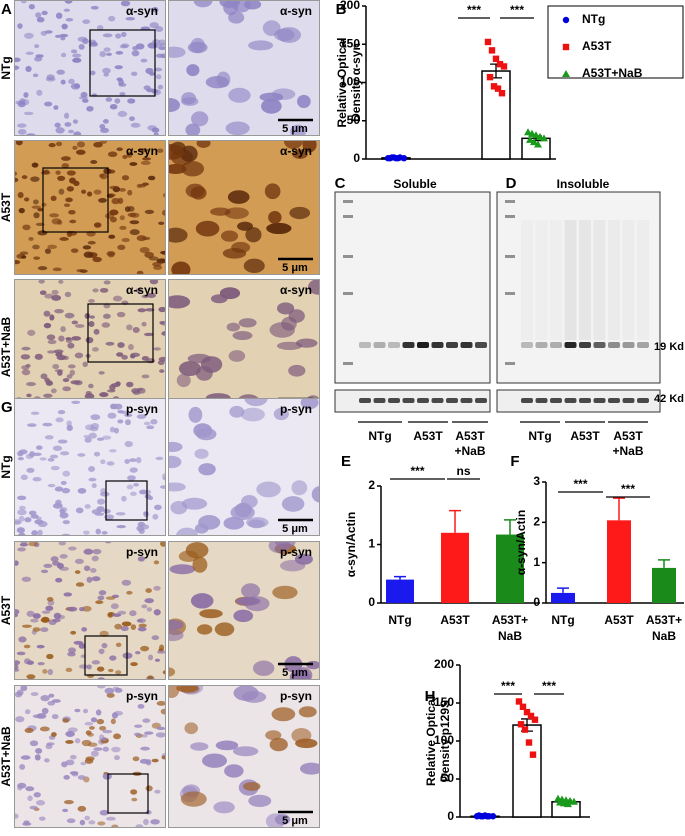  What do you see at coordinates (341, 9) in the screenshot?
I see `panel-letter: B` at bounding box center [341, 9].